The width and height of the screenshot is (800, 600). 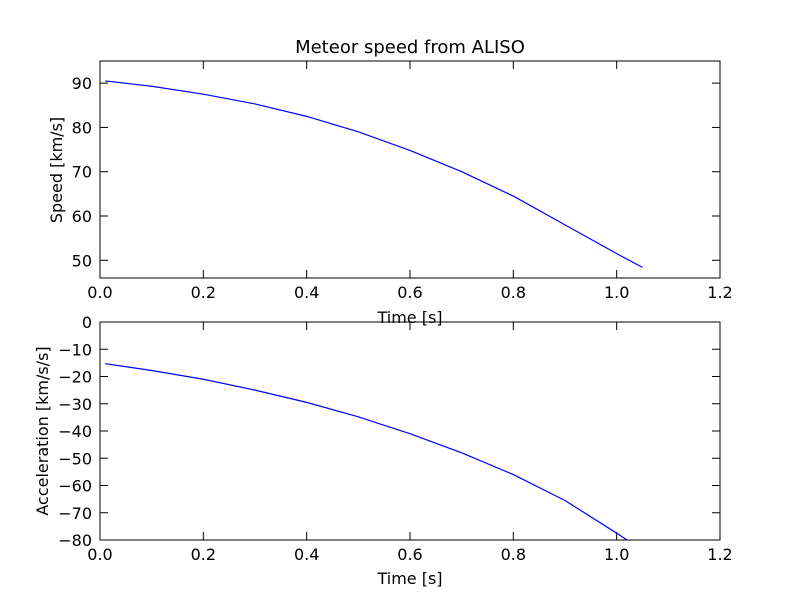 What do you see at coordinates (306, 554) in the screenshot?
I see `acceleration-x-tick-label: 0.4` at bounding box center [306, 554].